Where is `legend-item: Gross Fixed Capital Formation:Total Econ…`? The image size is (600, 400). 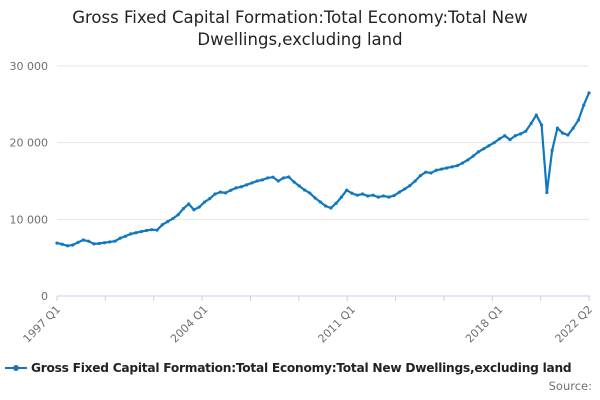
legend-item: Gross Fixed Capital Formation:Total Econ… is located at coordinates (288, 368).